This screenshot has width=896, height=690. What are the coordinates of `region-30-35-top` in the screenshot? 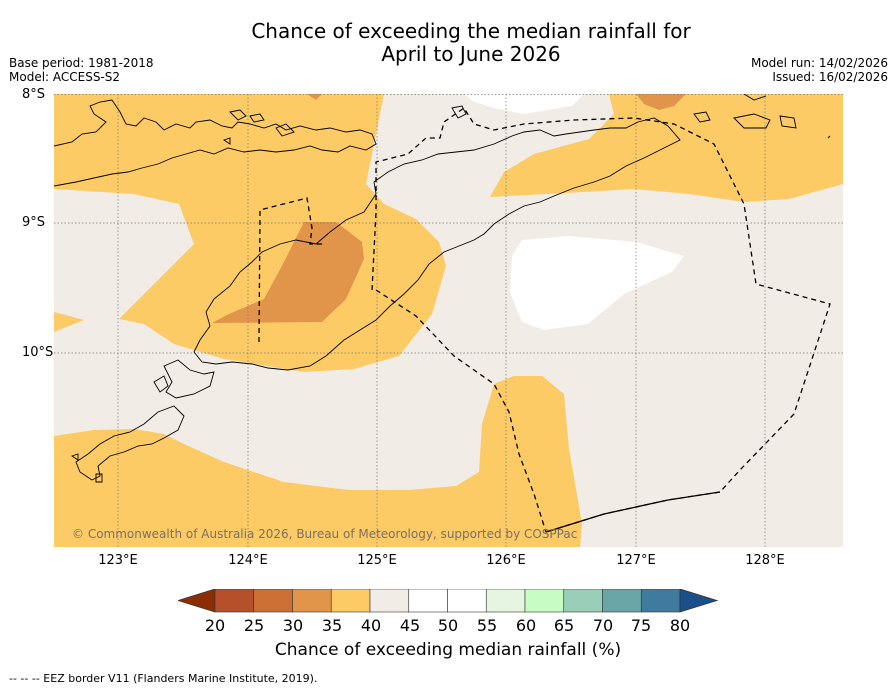 It's located at (314, 97).